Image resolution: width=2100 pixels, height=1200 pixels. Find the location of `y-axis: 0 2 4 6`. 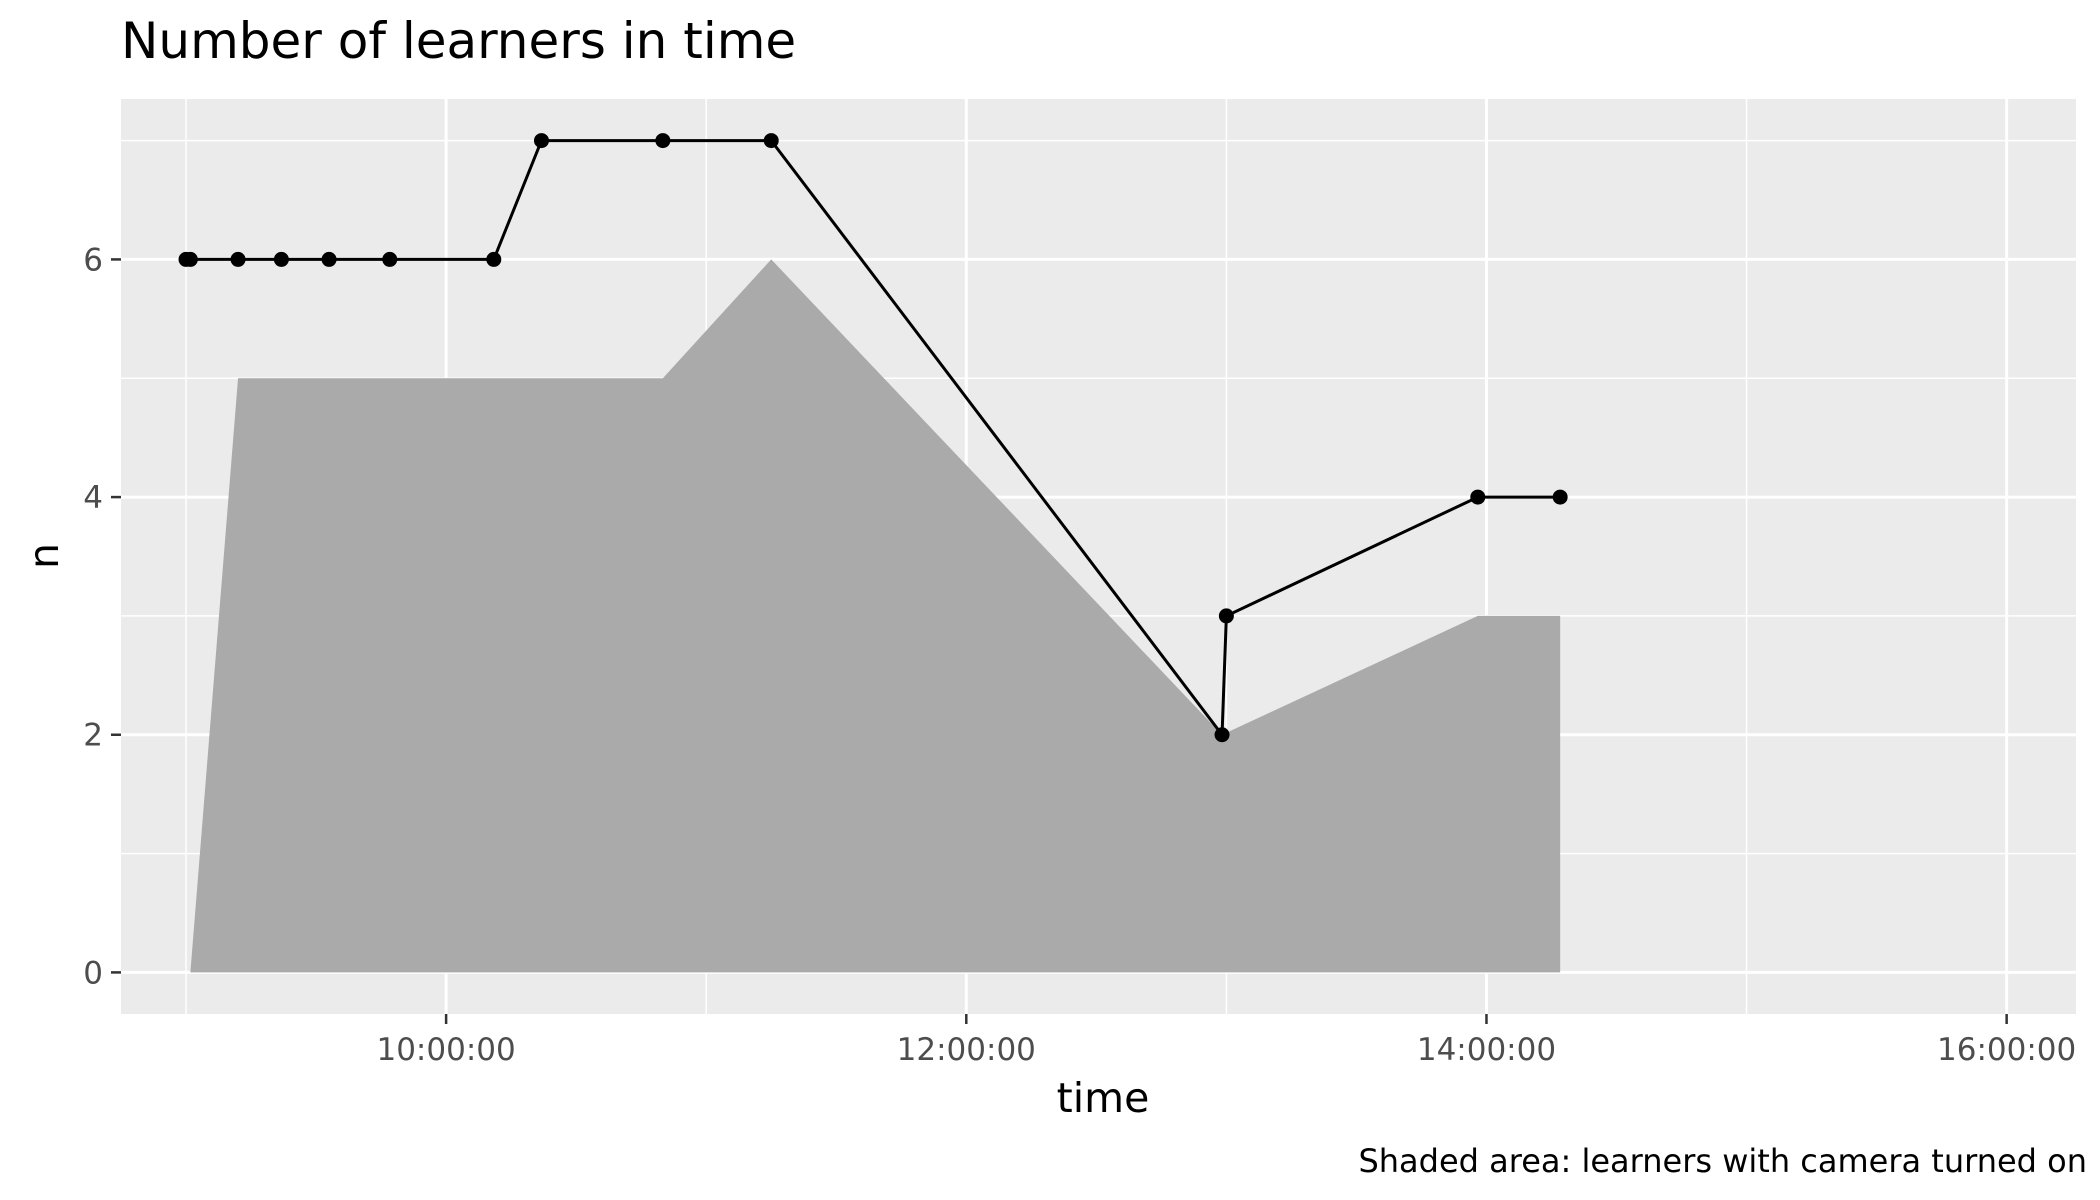

y-axis: 0 2 4 6 is located at coordinates (102, 616).